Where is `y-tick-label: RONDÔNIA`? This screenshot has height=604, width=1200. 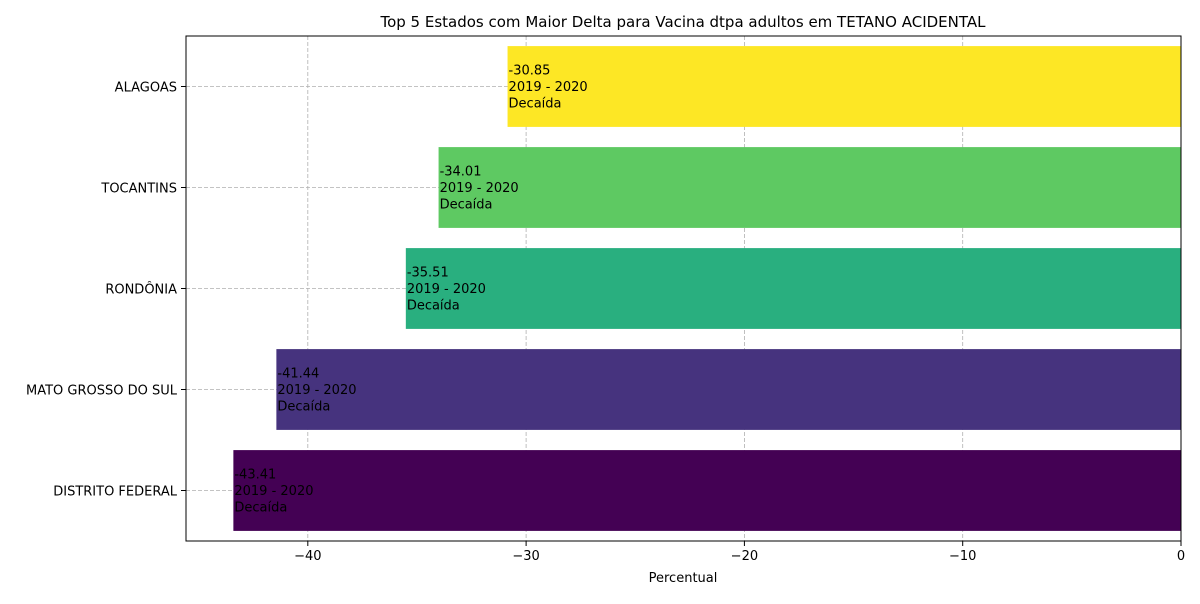
y-tick-label: RONDÔNIA is located at coordinates (141, 290).